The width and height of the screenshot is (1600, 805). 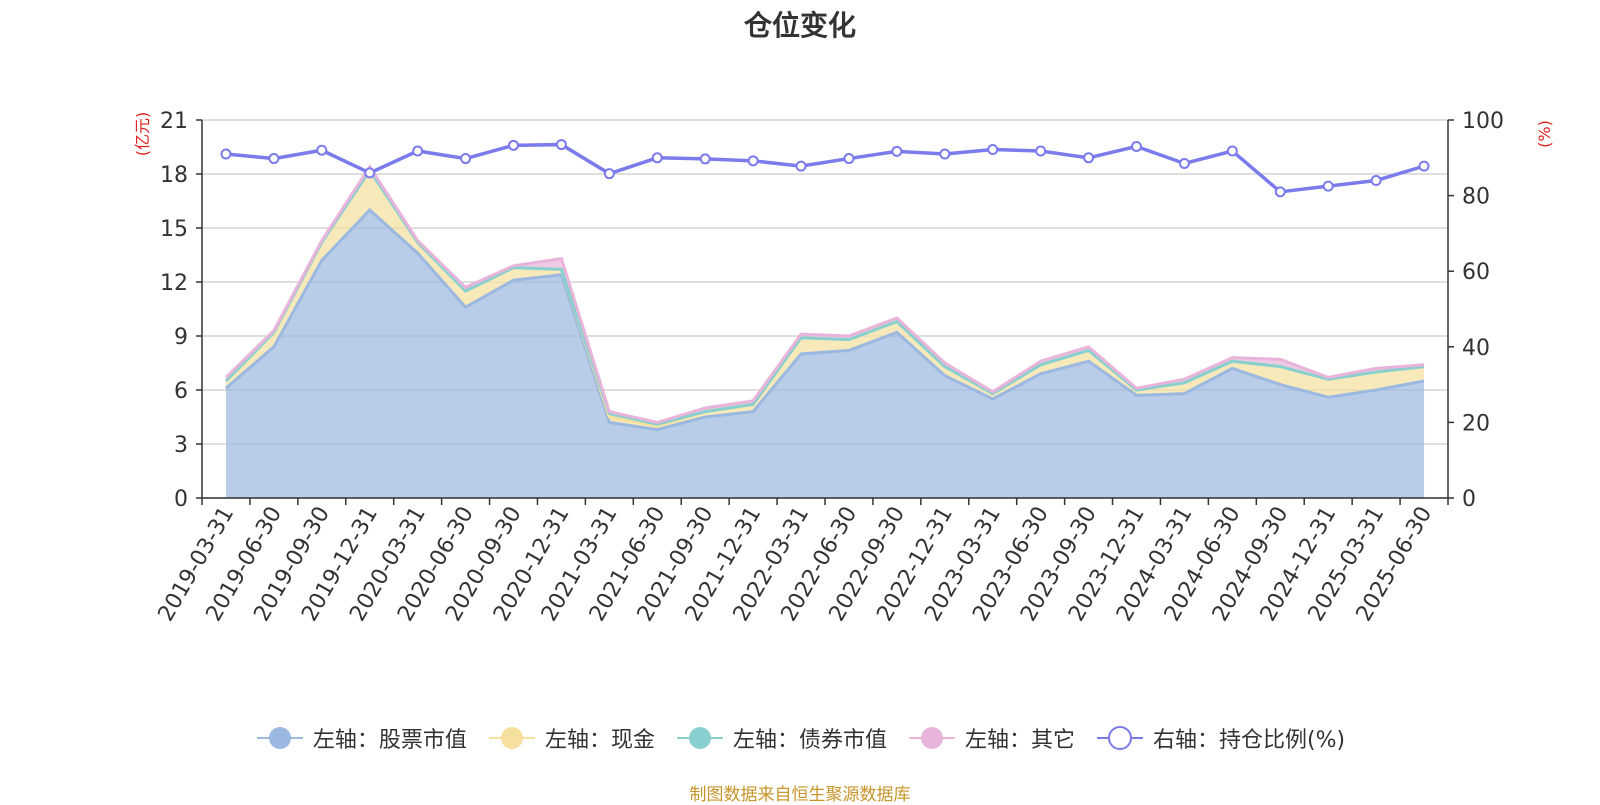 I want to click on legend-label: 右轴：持仓比例(%), so click(x=1249, y=740).